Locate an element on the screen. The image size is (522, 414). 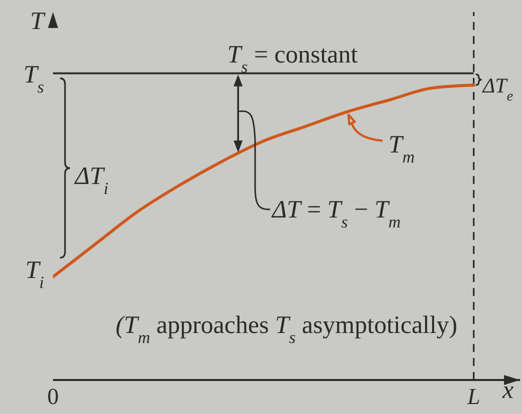
ref-line-label: T$_{s}$ = constant is located at coordinates (292, 58).